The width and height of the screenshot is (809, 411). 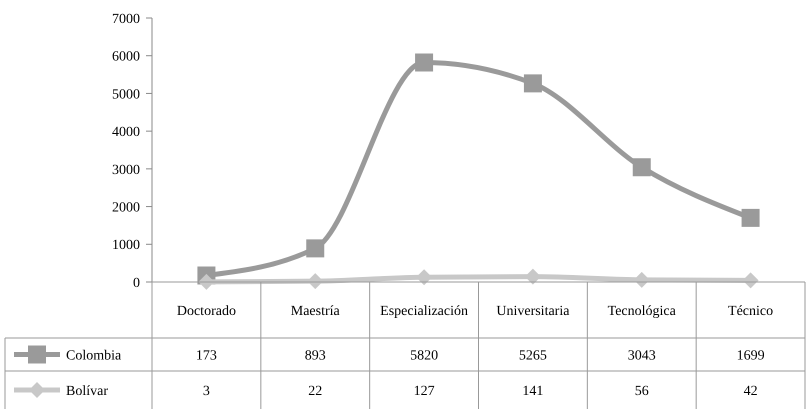 I want to click on data-label: 42, so click(x=751, y=391).